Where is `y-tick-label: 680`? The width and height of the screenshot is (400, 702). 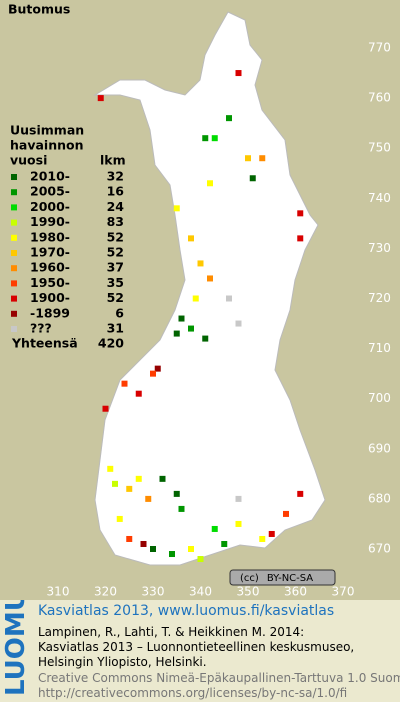 y-tick-label: 680 is located at coordinates (379, 498).